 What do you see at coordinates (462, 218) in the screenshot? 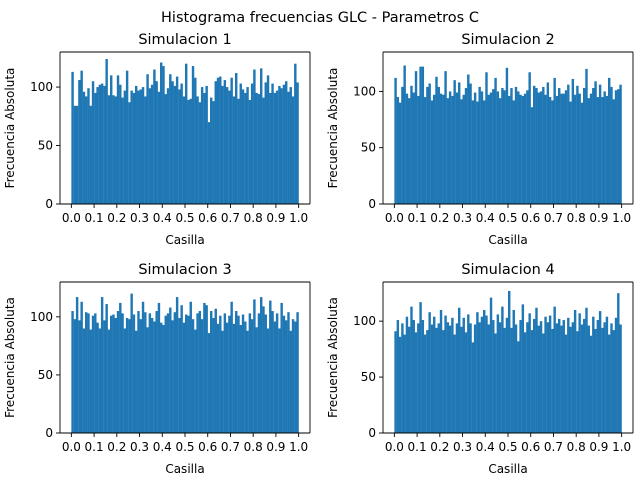
I see `x-tick-label: 0.3` at bounding box center [462, 218].